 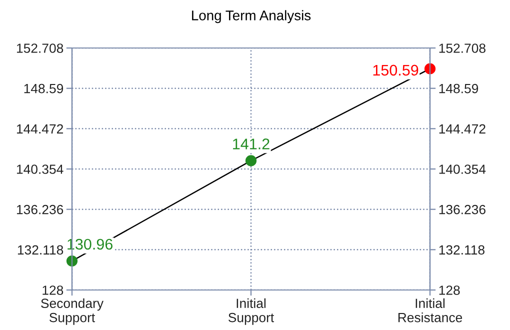 I want to click on y2-tick-label: 128, so click(x=449, y=290).